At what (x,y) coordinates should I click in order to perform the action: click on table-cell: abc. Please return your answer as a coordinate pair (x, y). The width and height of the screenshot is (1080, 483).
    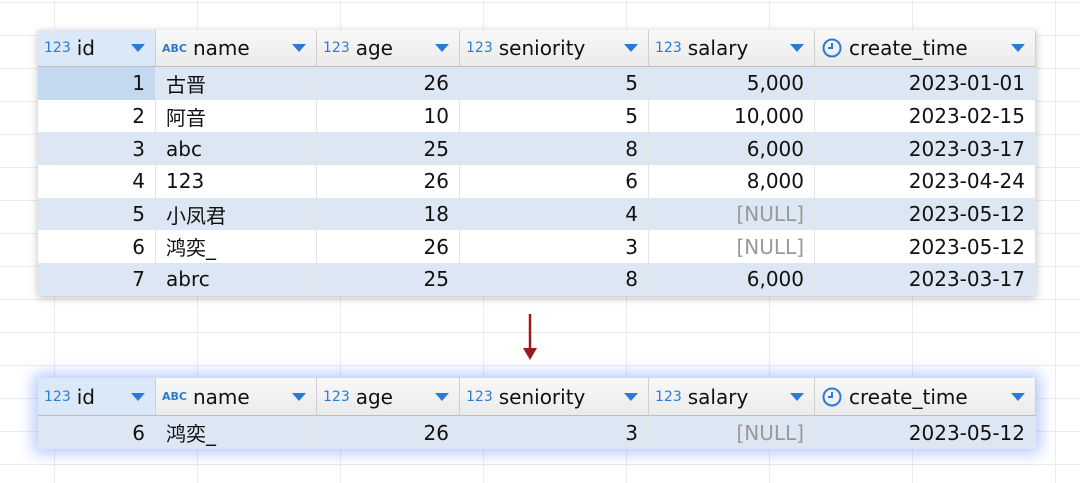
    Looking at the image, I should click on (236, 149).